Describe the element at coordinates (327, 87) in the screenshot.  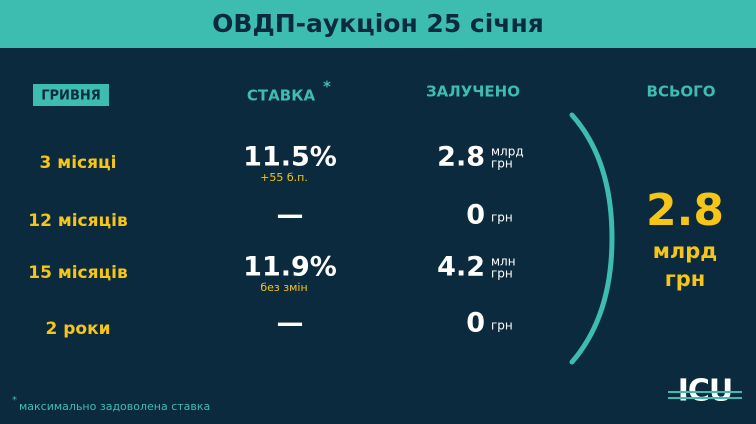
I see `rate-asterisk: *` at that location.